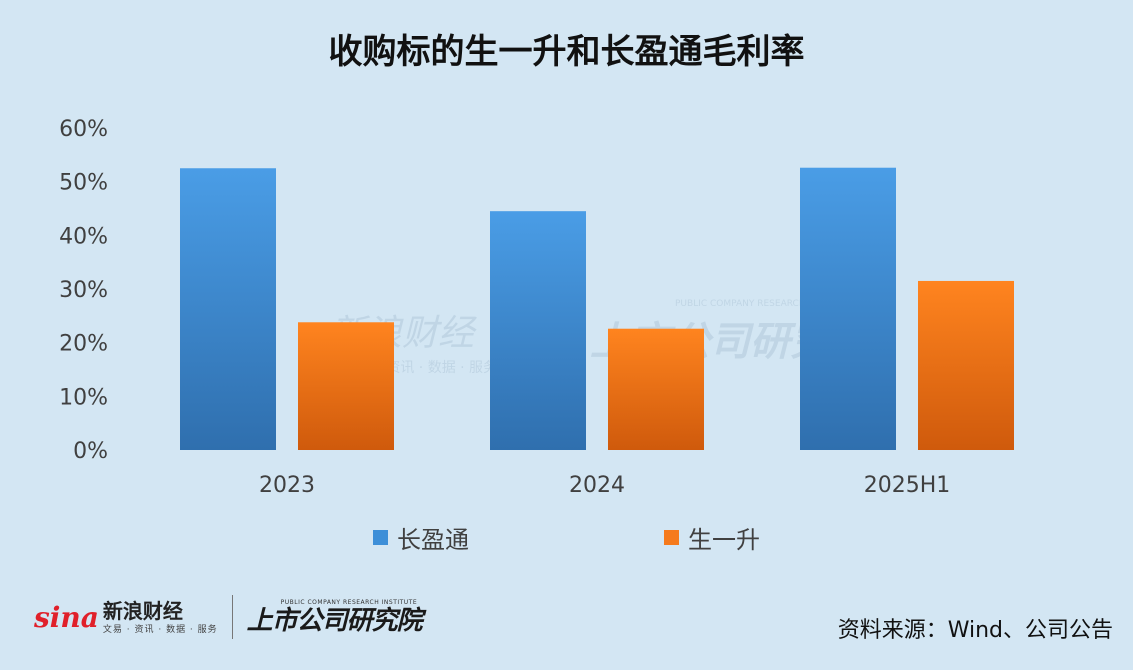  Describe the element at coordinates (349, 602) in the screenshot. I see `institute-english-name: PUBLIC COMPANY RESEARCH INSTITUTE` at that location.